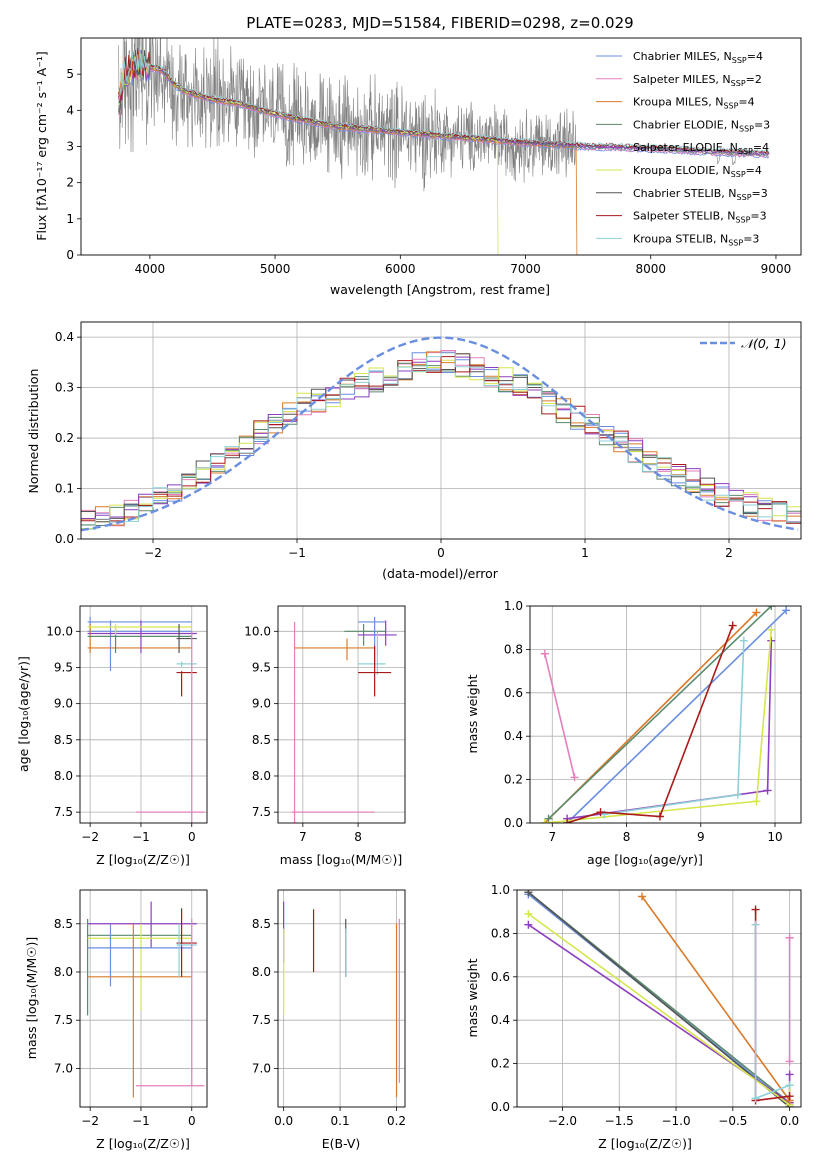 This screenshot has height=1174, width=819. Describe the element at coordinates (261, 667) in the screenshot. I see `ageM-ytick-label-4: 9.5` at that location.